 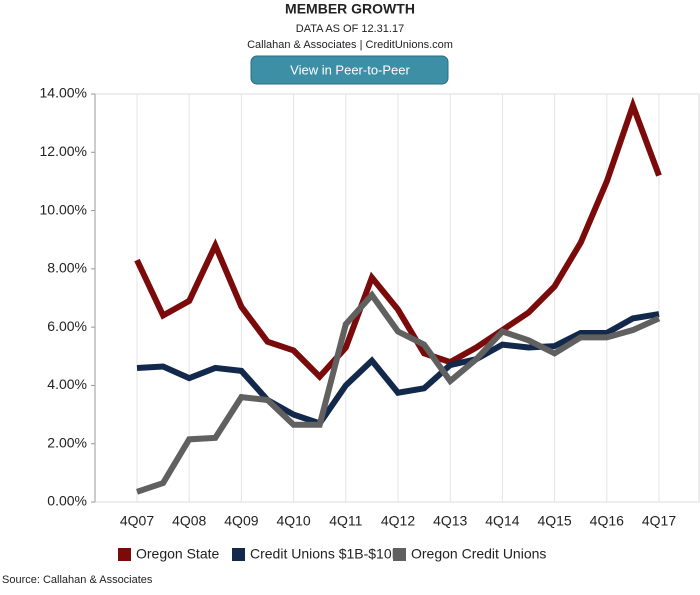 I want to click on x-tick-label: 4Q15, so click(x=554, y=521).